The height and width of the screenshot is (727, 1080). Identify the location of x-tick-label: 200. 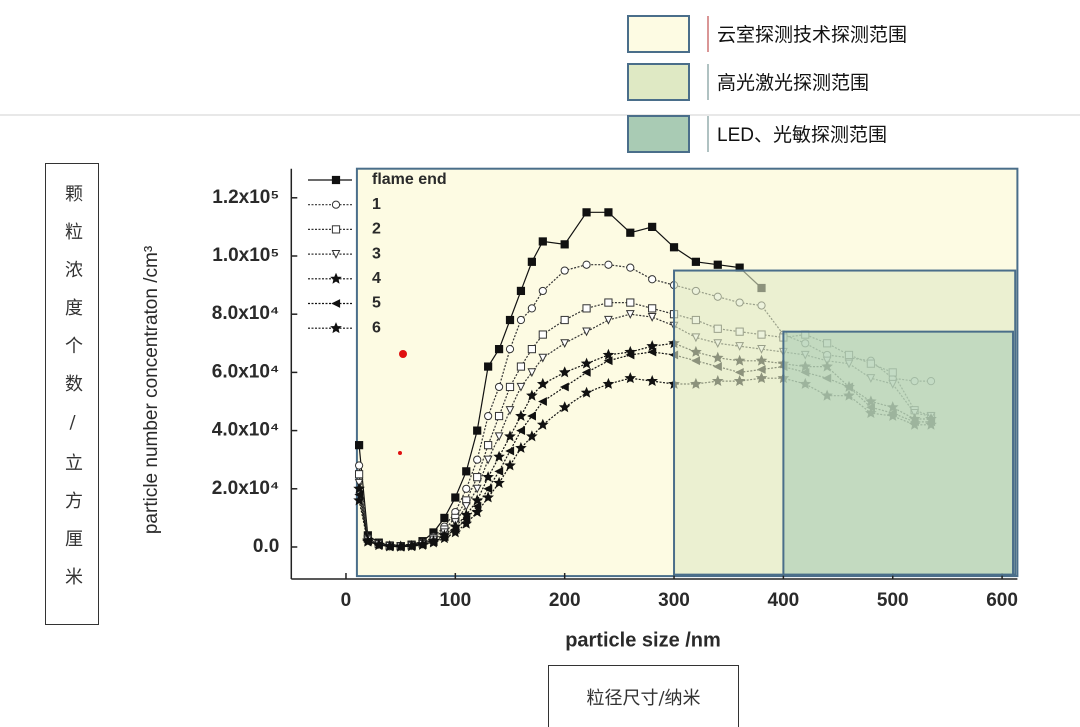
(565, 600).